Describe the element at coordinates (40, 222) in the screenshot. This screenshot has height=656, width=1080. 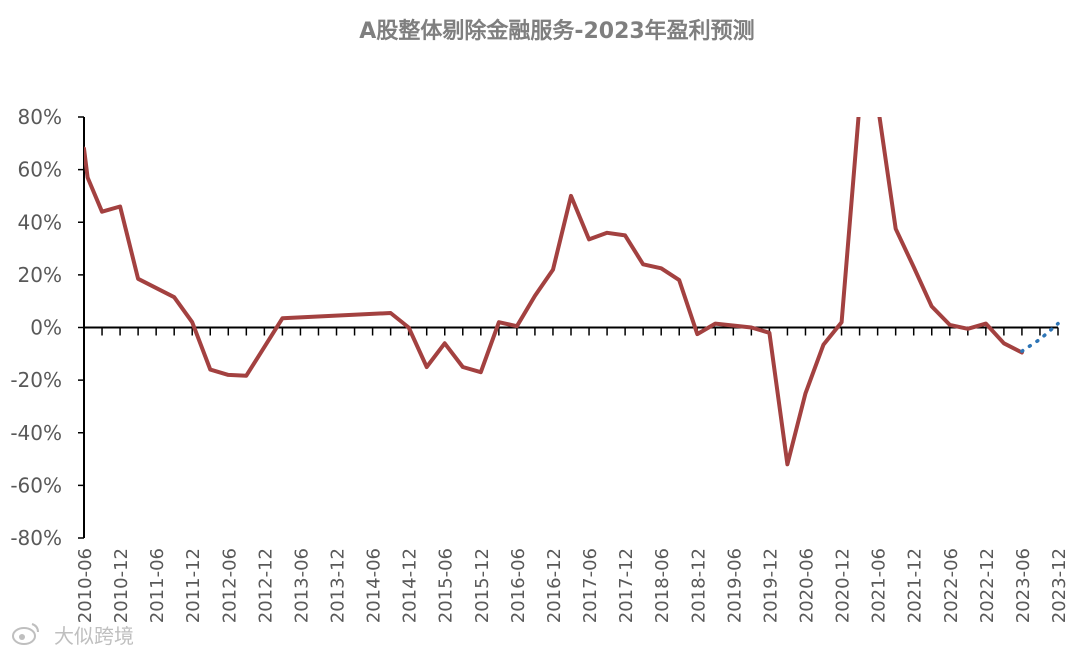
I see `y-tick-label: 40%` at that location.